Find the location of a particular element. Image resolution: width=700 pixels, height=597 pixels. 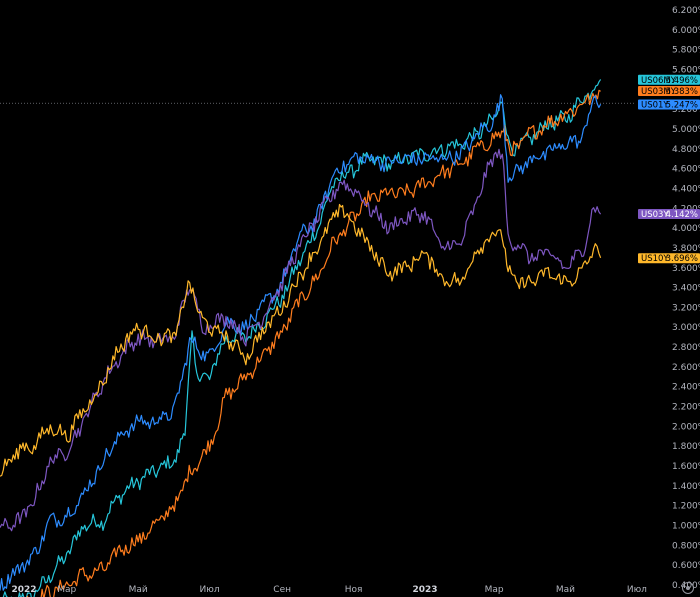

y-tick-label: 4.800% is located at coordinates (686, 150).